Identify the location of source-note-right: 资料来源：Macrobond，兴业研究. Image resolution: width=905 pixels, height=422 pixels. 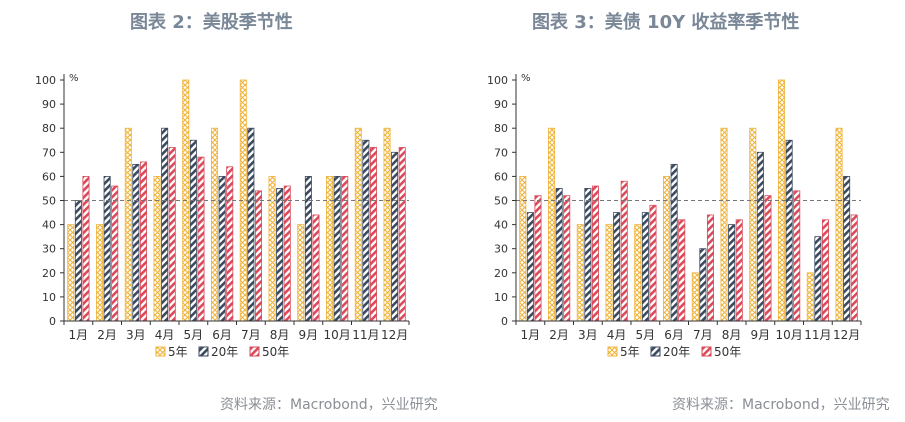
(781, 405).